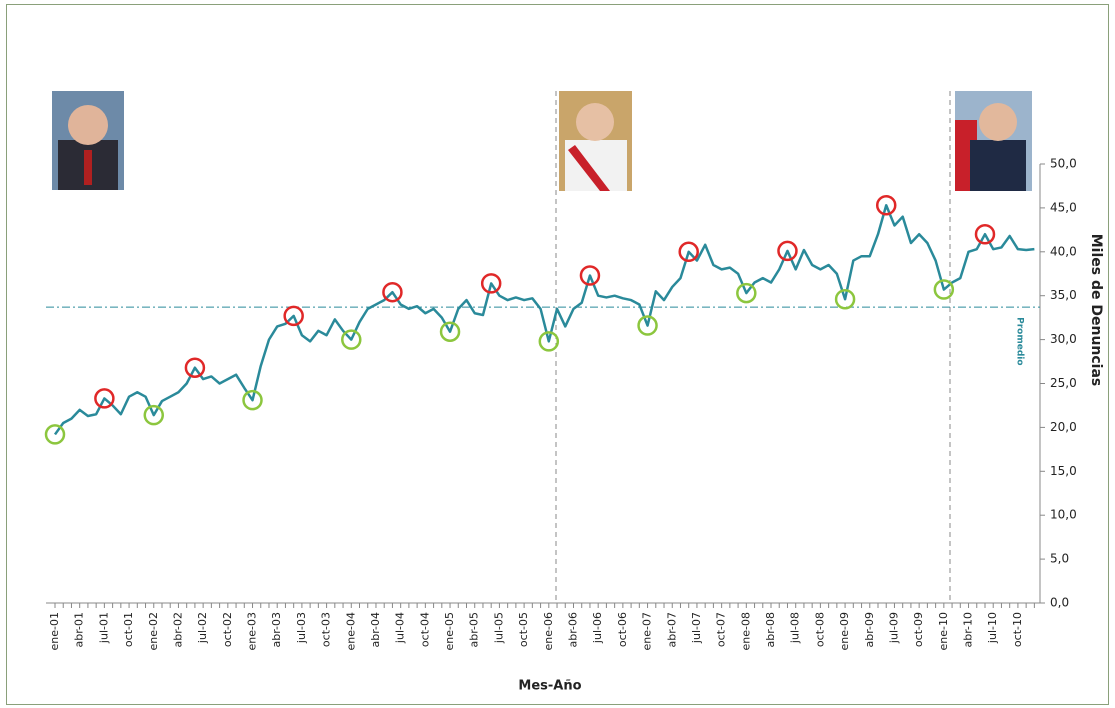 Image resolution: width=1115 pixels, height=708 pixels. Describe the element at coordinates (252, 631) in the screenshot. I see `x-tick-label: ene-03` at that location.